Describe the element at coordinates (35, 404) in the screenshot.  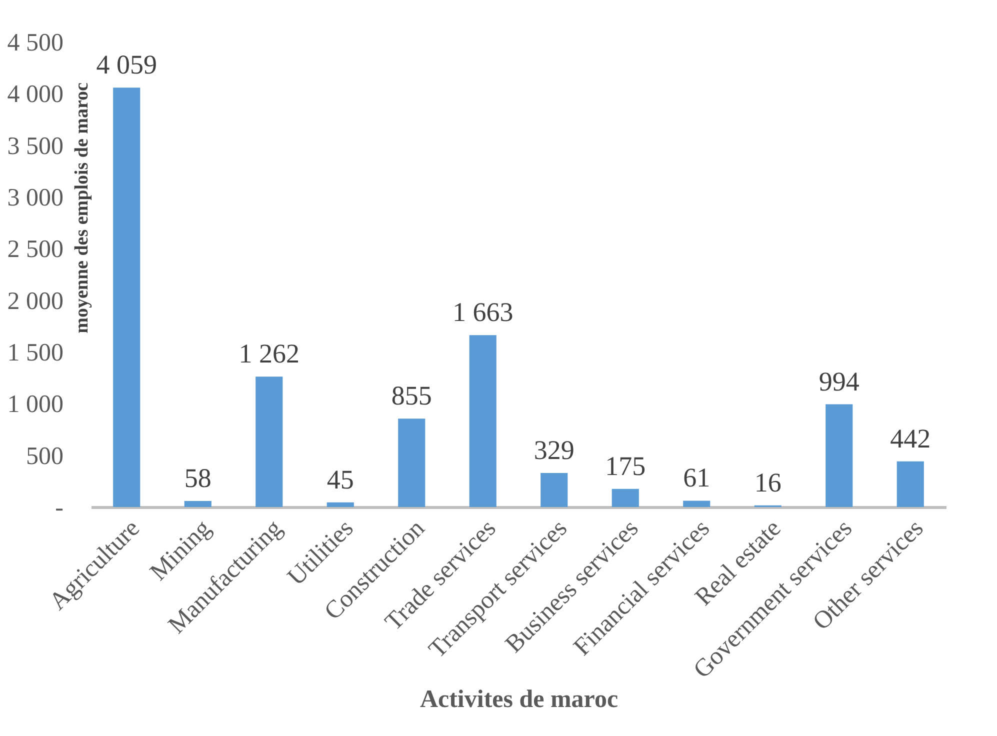
I see `y-tick-label: 1 000` at that location.